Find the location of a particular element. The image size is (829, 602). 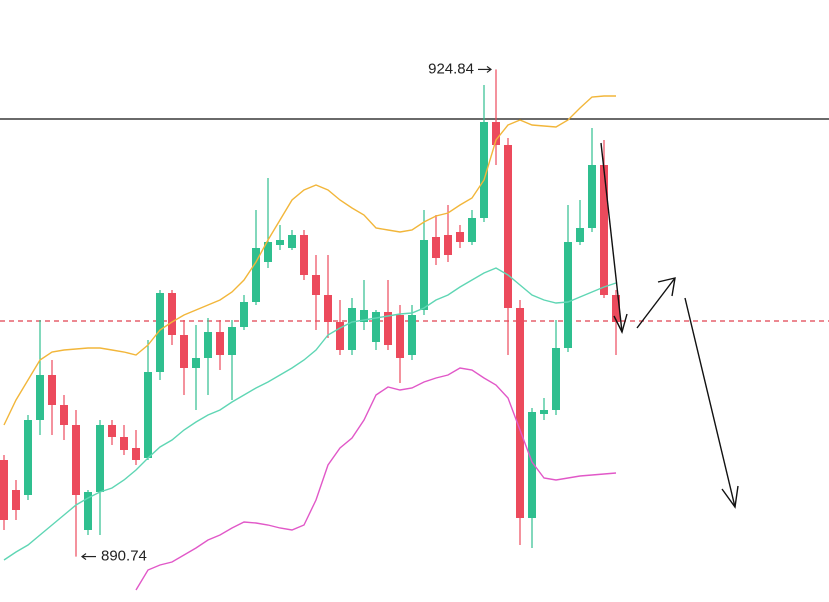

low-annotation: 890.74 is located at coordinates (124, 556).